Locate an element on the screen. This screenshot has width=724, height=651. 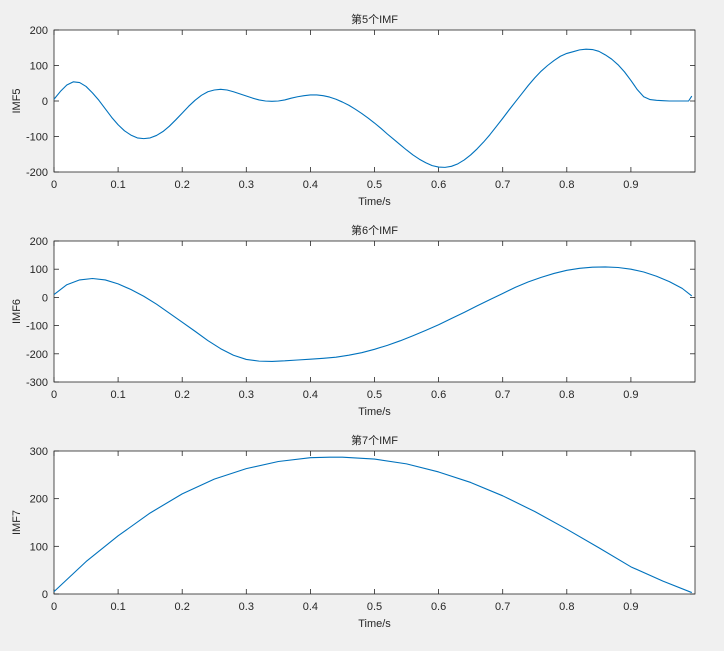
imf-6-line is located at coordinates (373, 314).